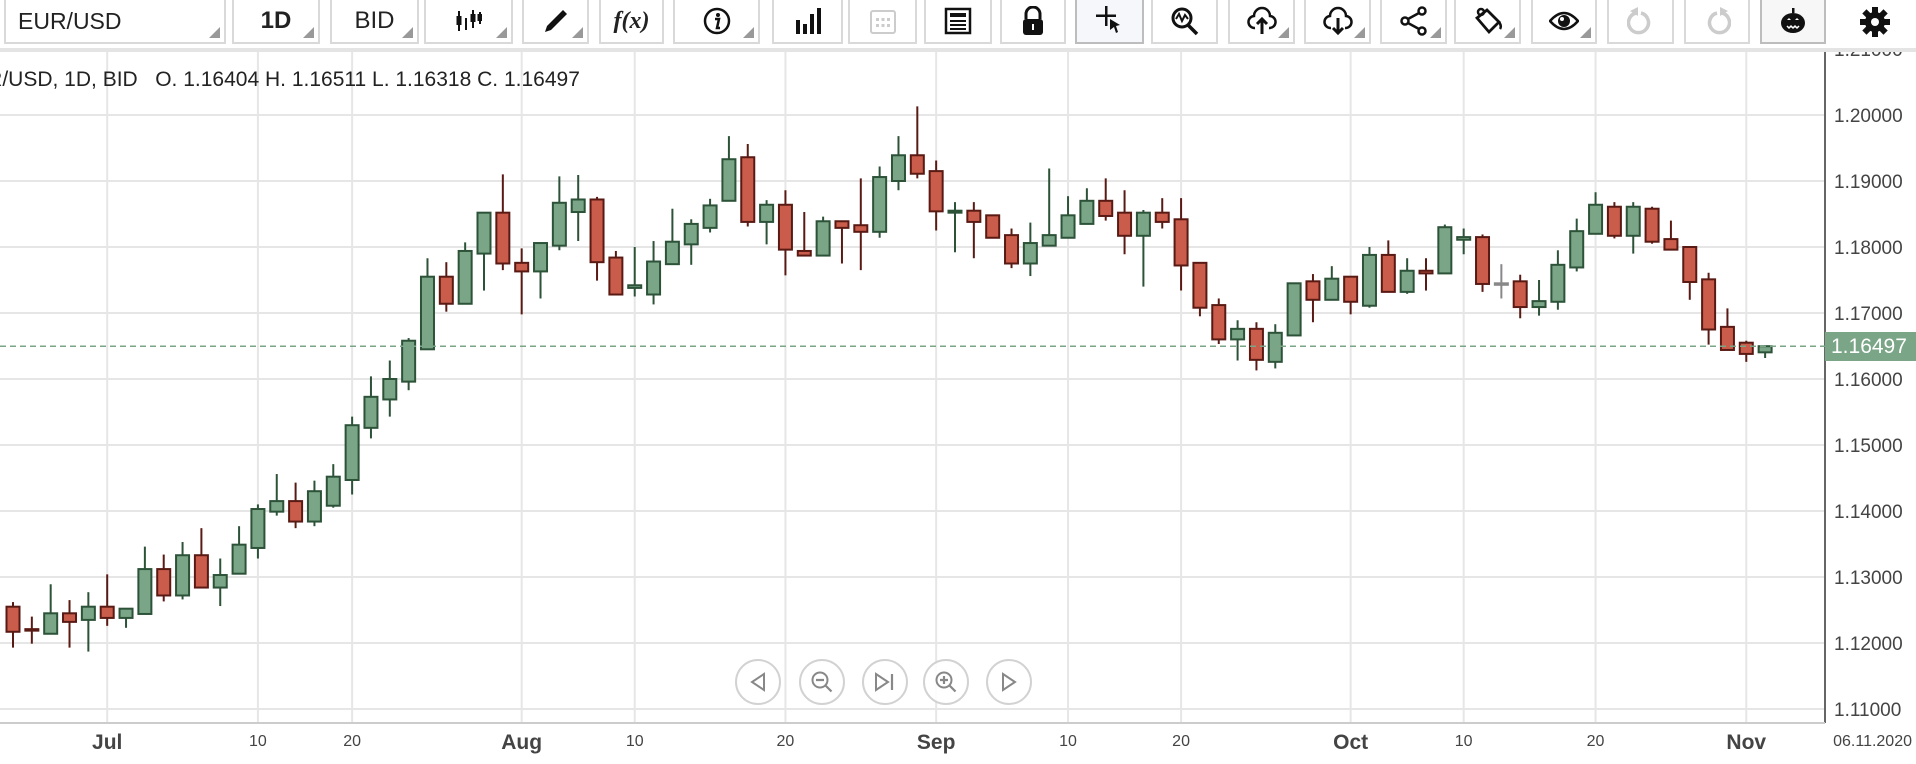 Image resolution: width=1916 pixels, height=764 pixels. I want to click on newspaper-icon, so click(958, 21).